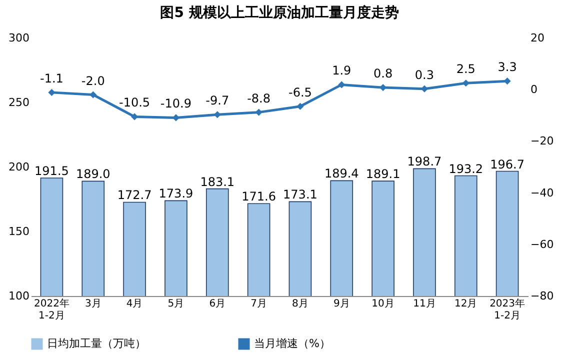  I want to click on data-label: 198.7, so click(424, 161).